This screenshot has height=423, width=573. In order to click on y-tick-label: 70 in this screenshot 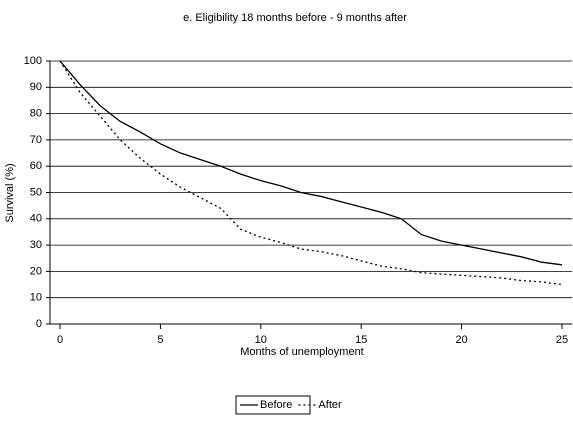, I will do `click(36, 140)`.